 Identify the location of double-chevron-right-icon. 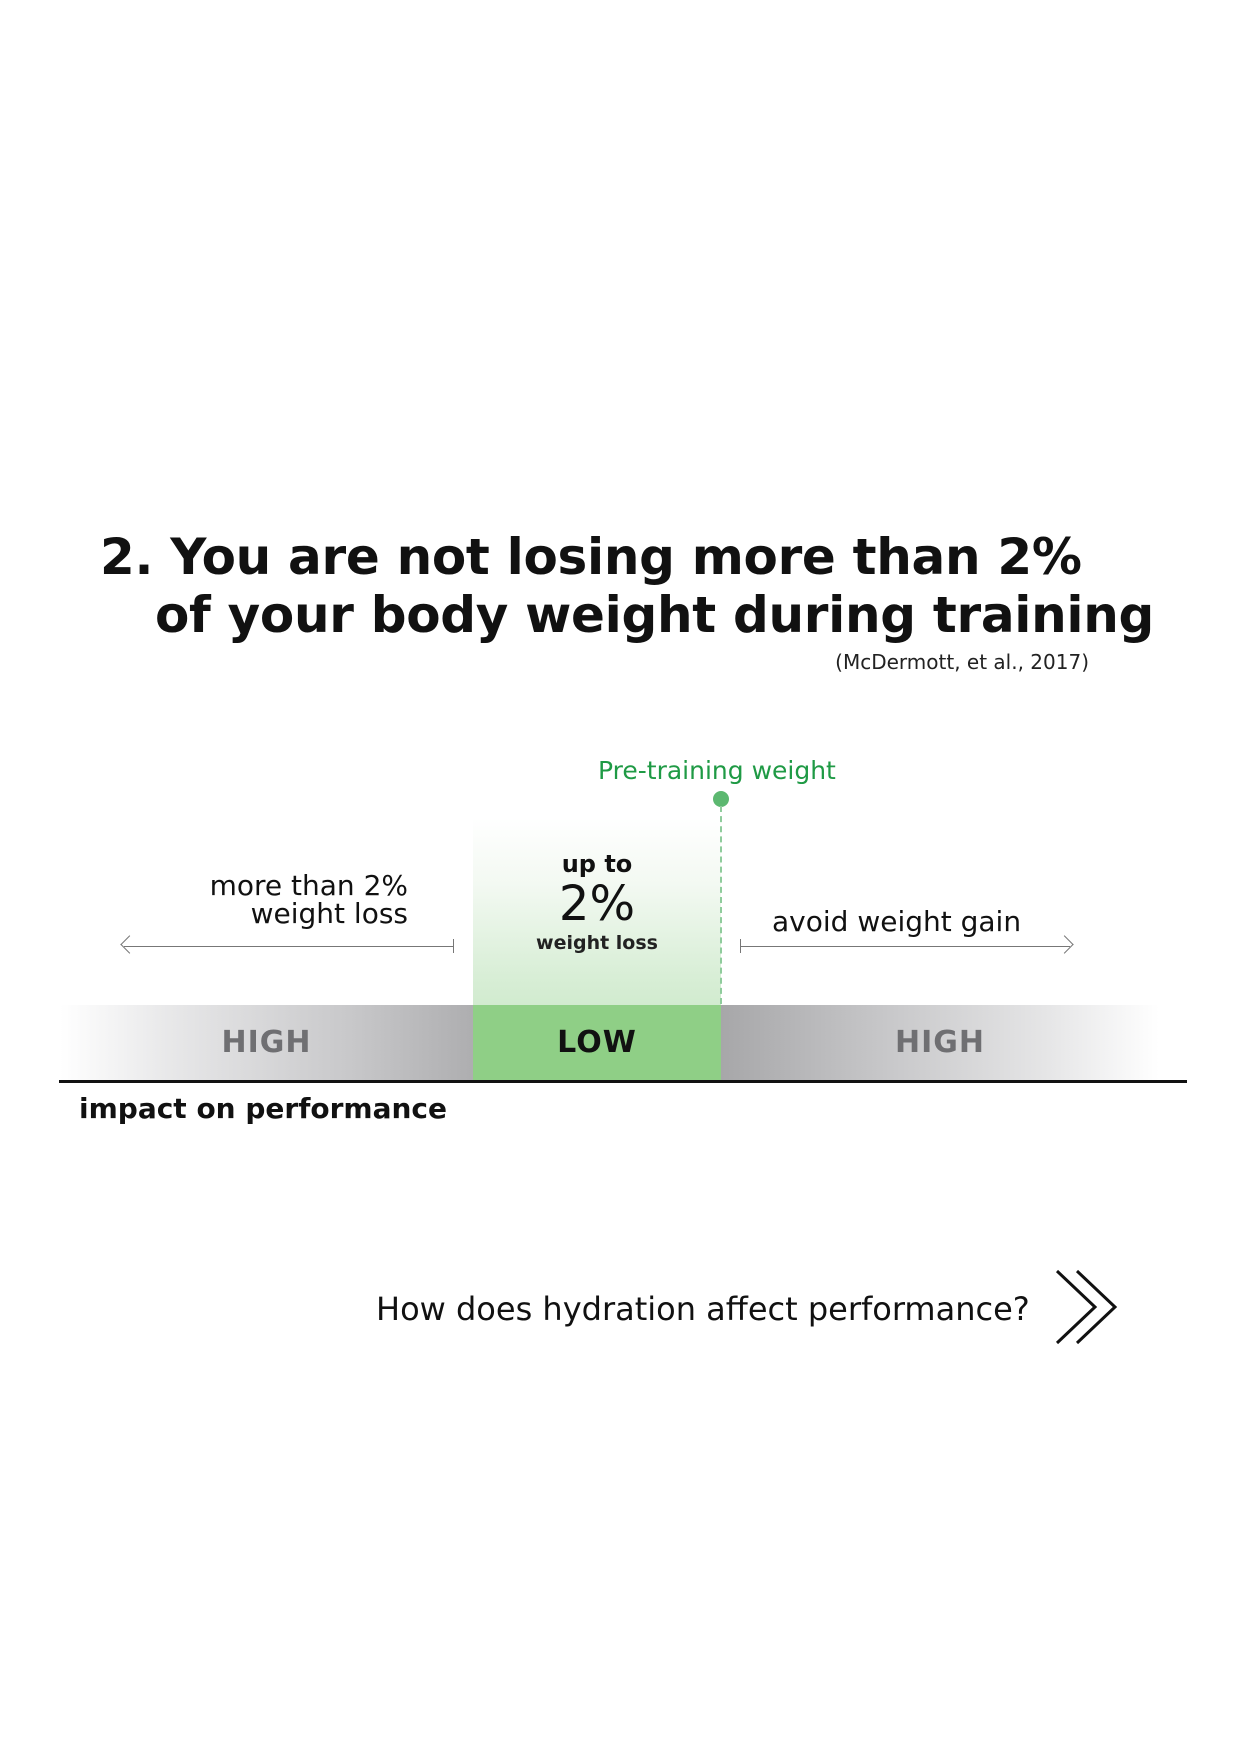
(1088, 1307).